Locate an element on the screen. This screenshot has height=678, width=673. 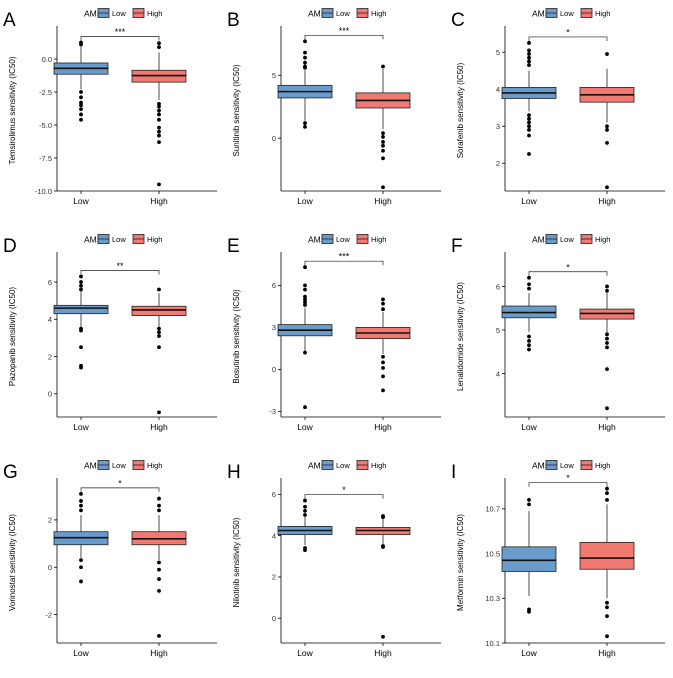
y-tick-label: -2 is located at coordinates (48, 614).